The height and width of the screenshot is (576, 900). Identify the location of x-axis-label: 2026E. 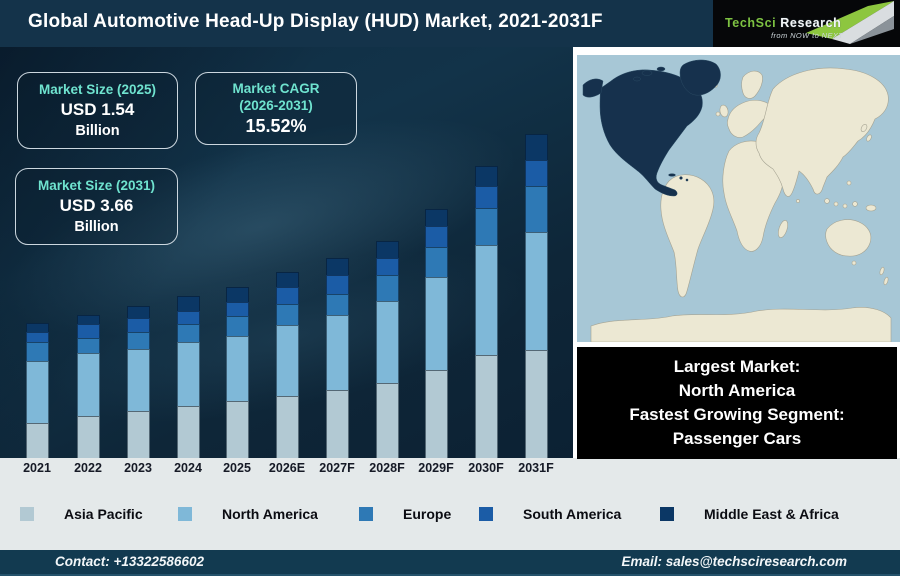
(287, 468).